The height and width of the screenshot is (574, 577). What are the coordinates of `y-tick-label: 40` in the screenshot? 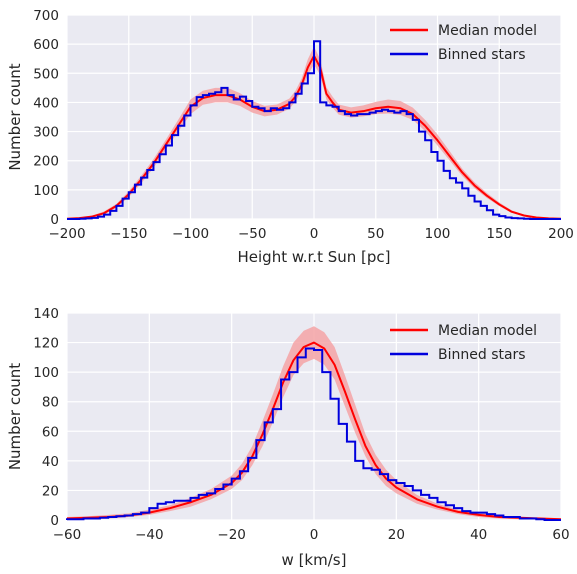 It's located at (50, 462).